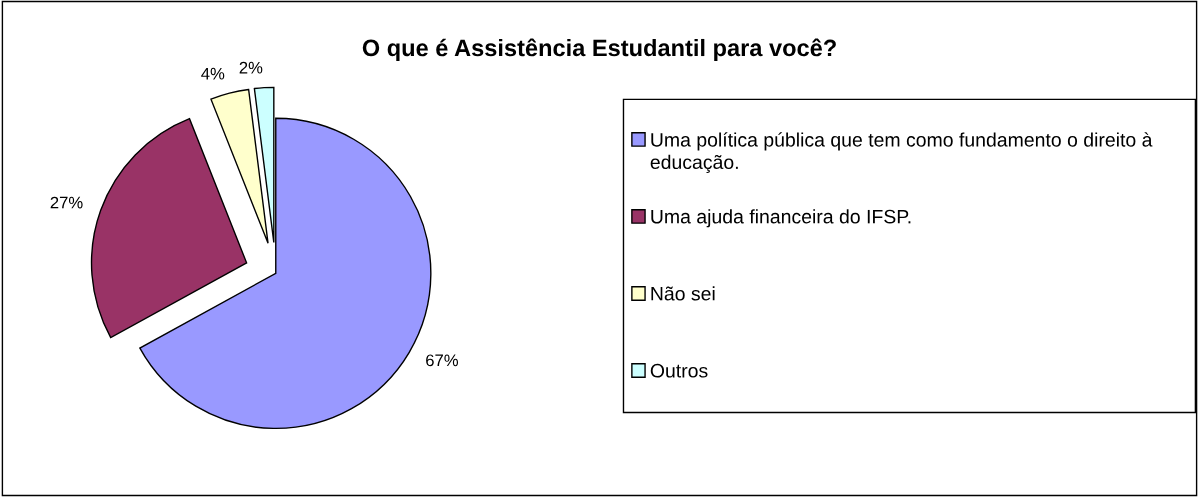 The height and width of the screenshot is (497, 1199). What do you see at coordinates (66, 202) in the screenshot?
I see `data-label: 27%` at bounding box center [66, 202].